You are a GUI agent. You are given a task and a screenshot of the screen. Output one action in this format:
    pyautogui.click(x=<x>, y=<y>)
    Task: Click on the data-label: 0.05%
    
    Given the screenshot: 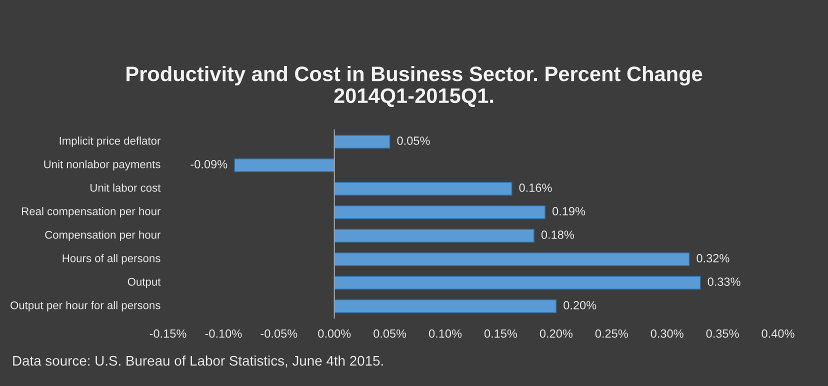 What is the action you would take?
    pyautogui.click(x=413, y=140)
    